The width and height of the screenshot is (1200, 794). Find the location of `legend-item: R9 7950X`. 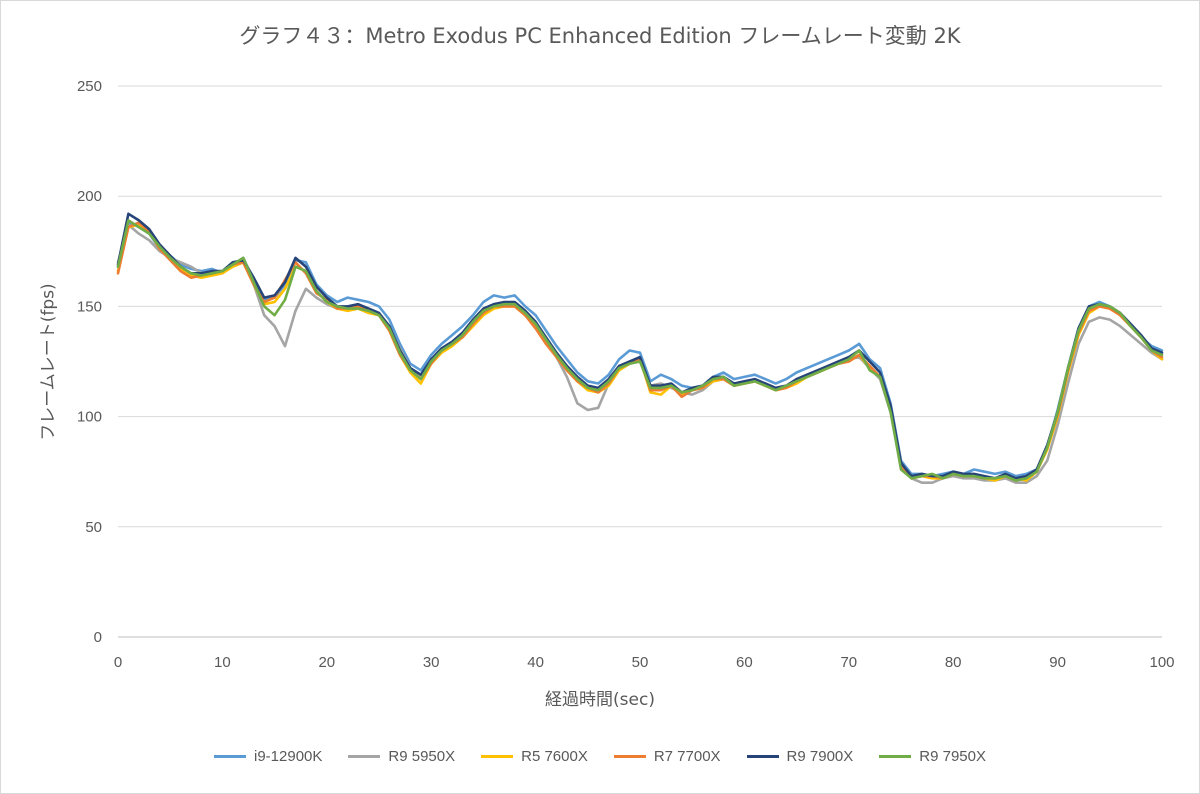

legend-item: R9 7950X is located at coordinates (932, 756).